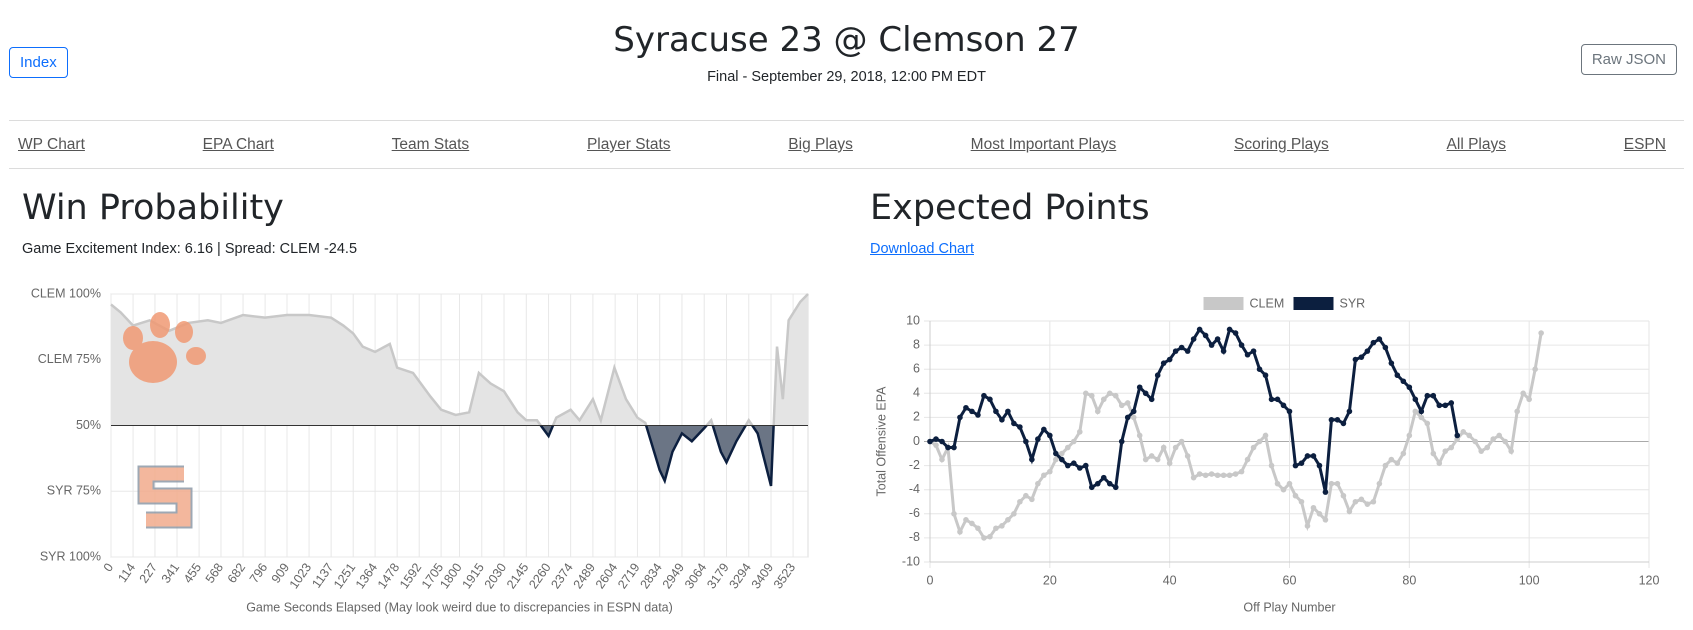  What do you see at coordinates (51, 144) in the screenshot?
I see `nav-link: WP Chart` at bounding box center [51, 144].